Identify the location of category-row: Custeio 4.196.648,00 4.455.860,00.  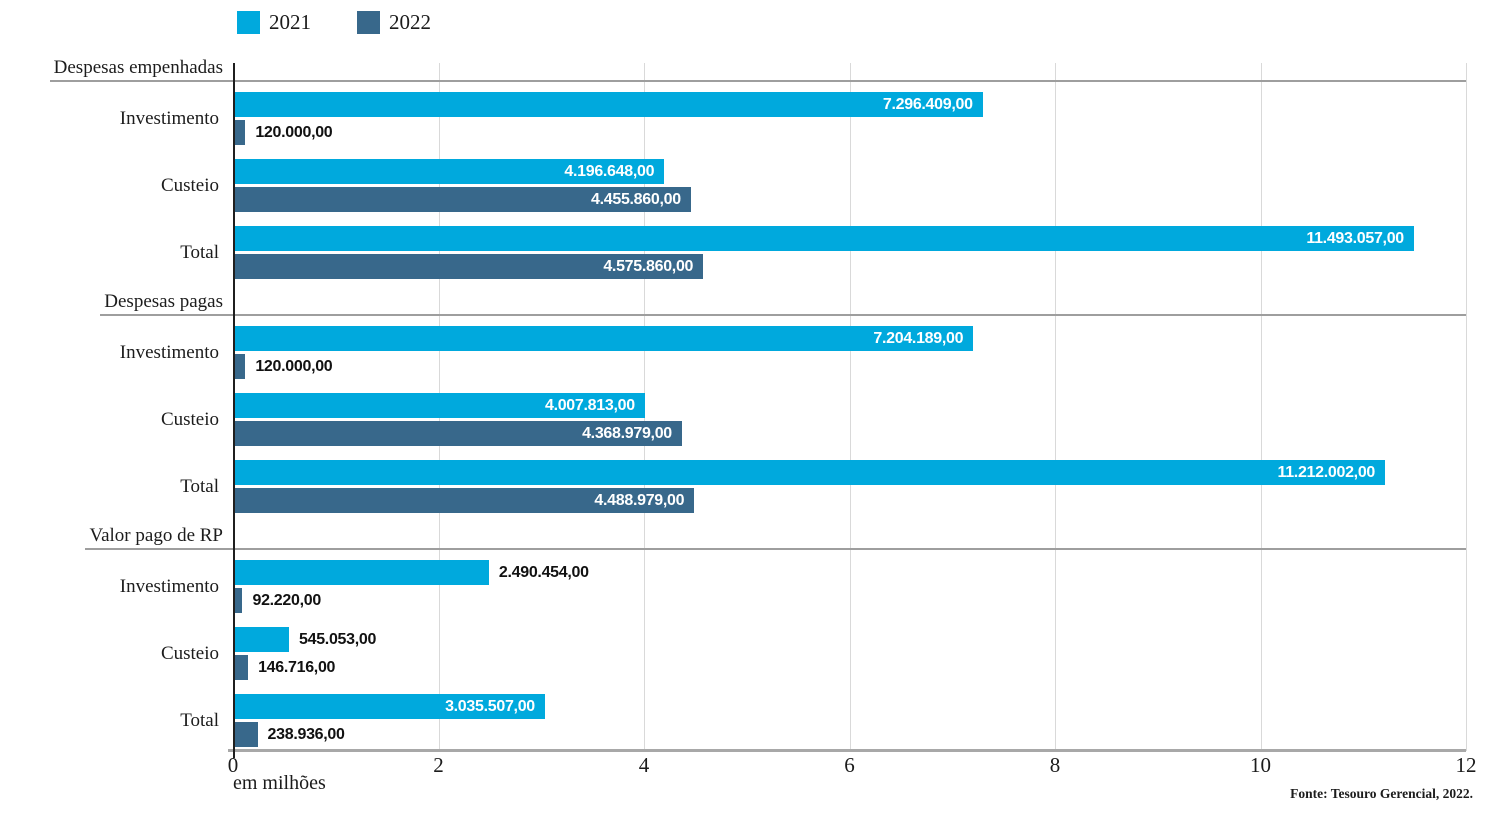
(733, 182).